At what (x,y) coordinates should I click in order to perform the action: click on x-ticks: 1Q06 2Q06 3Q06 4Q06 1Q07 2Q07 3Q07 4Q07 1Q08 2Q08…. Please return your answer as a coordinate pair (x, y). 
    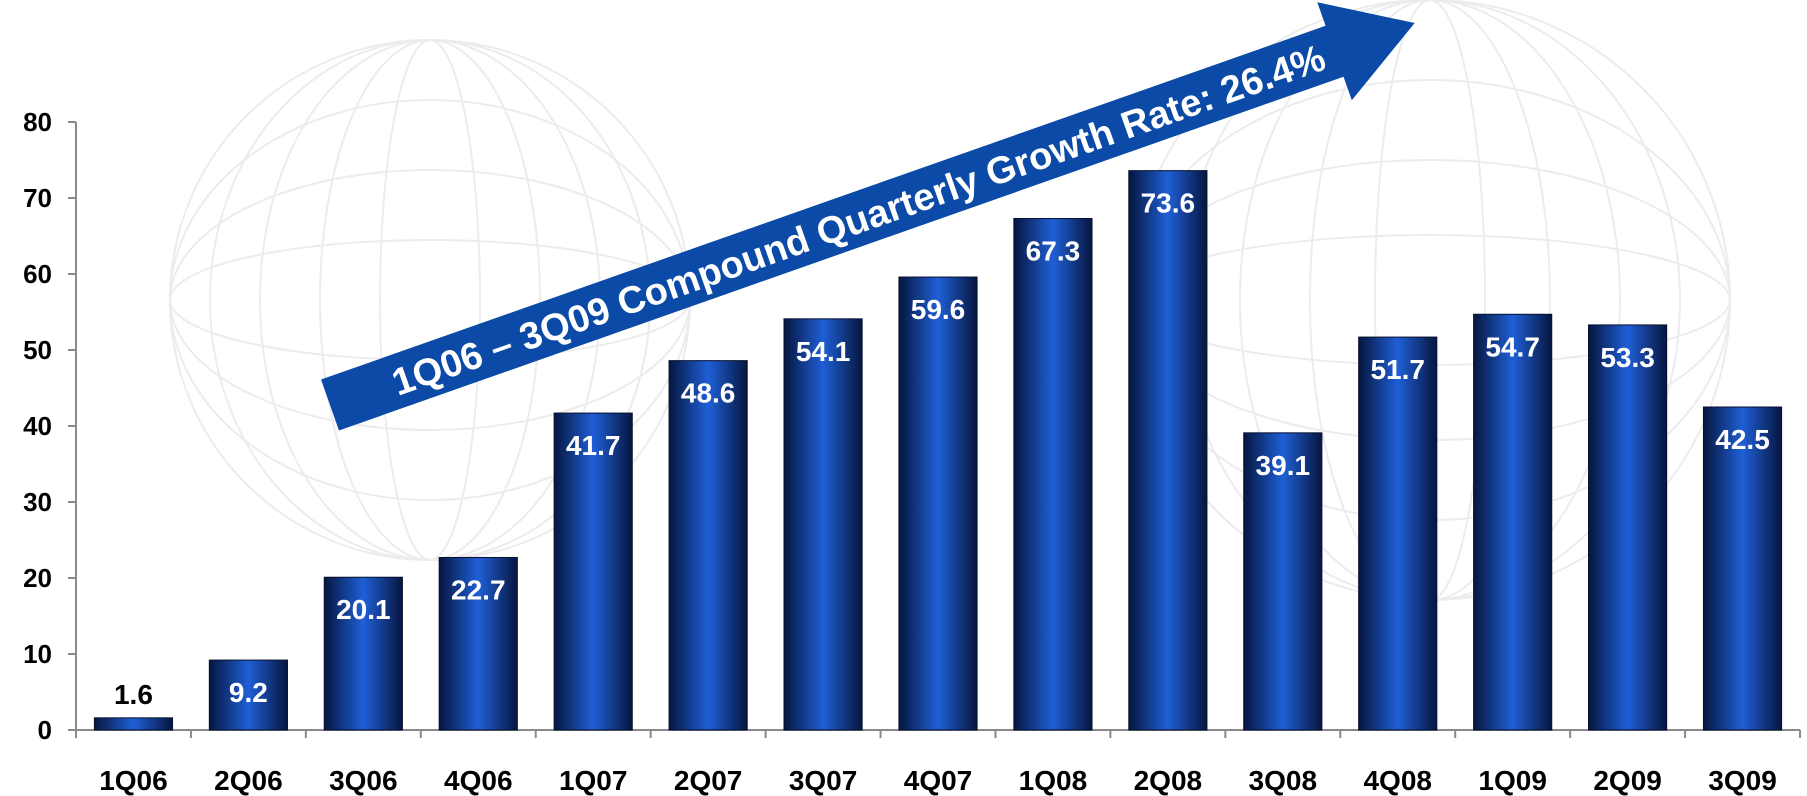
    Looking at the image, I should click on (938, 763).